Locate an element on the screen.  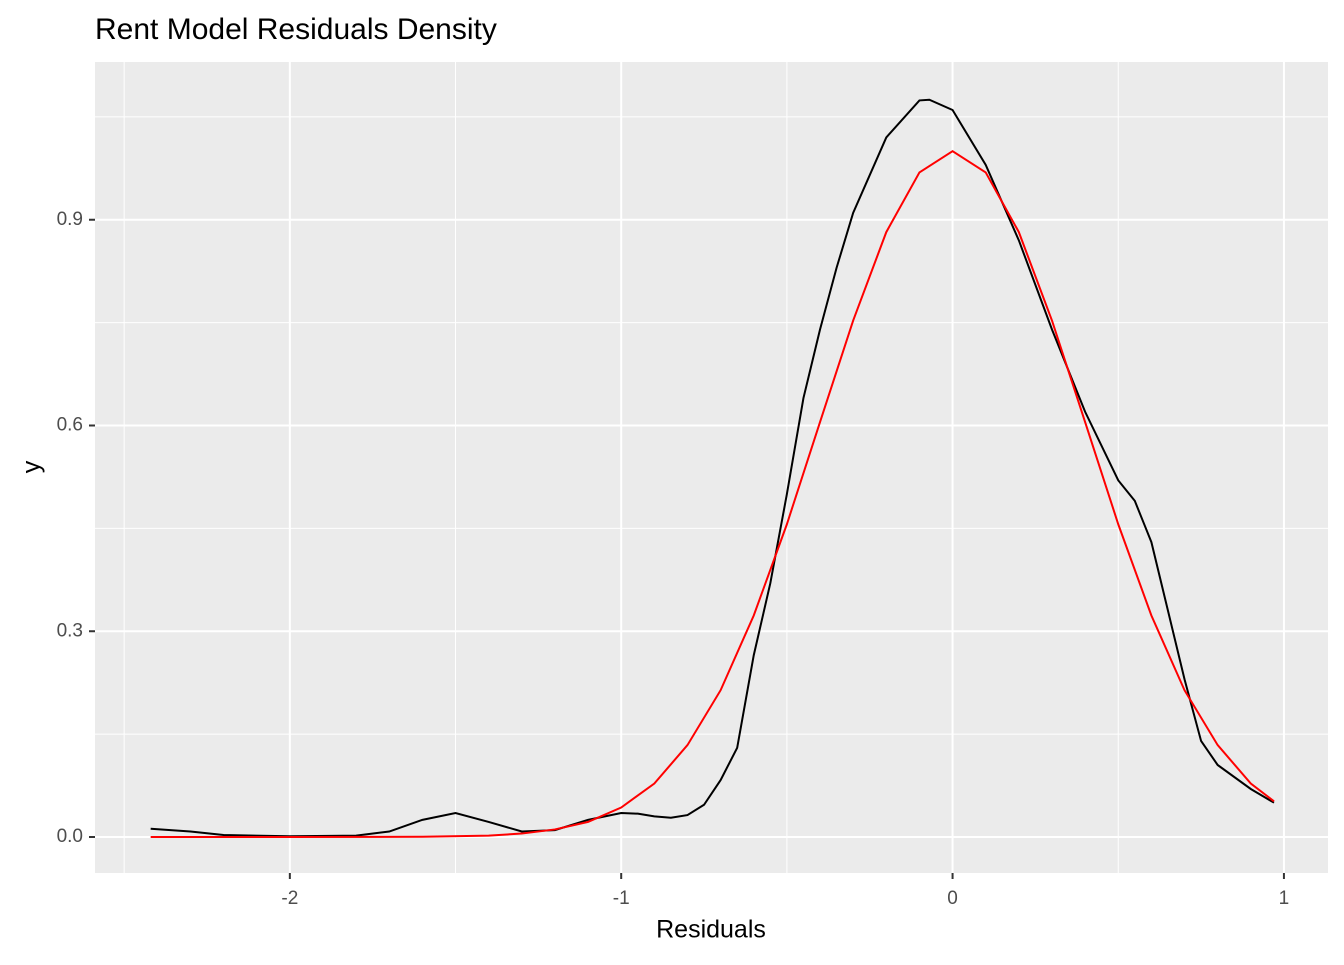
y-tick-label: 0.6 is located at coordinates (70, 425).